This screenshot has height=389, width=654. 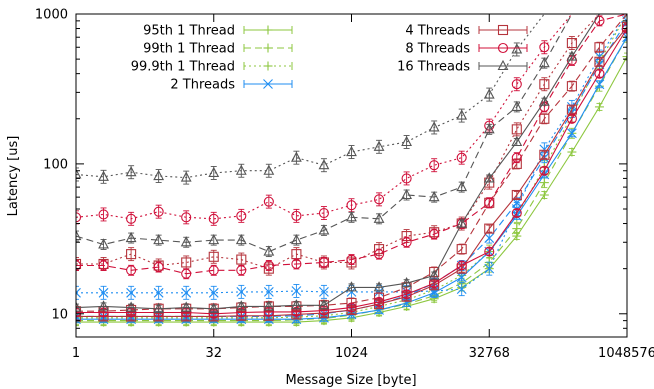 What do you see at coordinates (437, 49) in the screenshot?
I see `legend-label: 8 Threads` at bounding box center [437, 49].